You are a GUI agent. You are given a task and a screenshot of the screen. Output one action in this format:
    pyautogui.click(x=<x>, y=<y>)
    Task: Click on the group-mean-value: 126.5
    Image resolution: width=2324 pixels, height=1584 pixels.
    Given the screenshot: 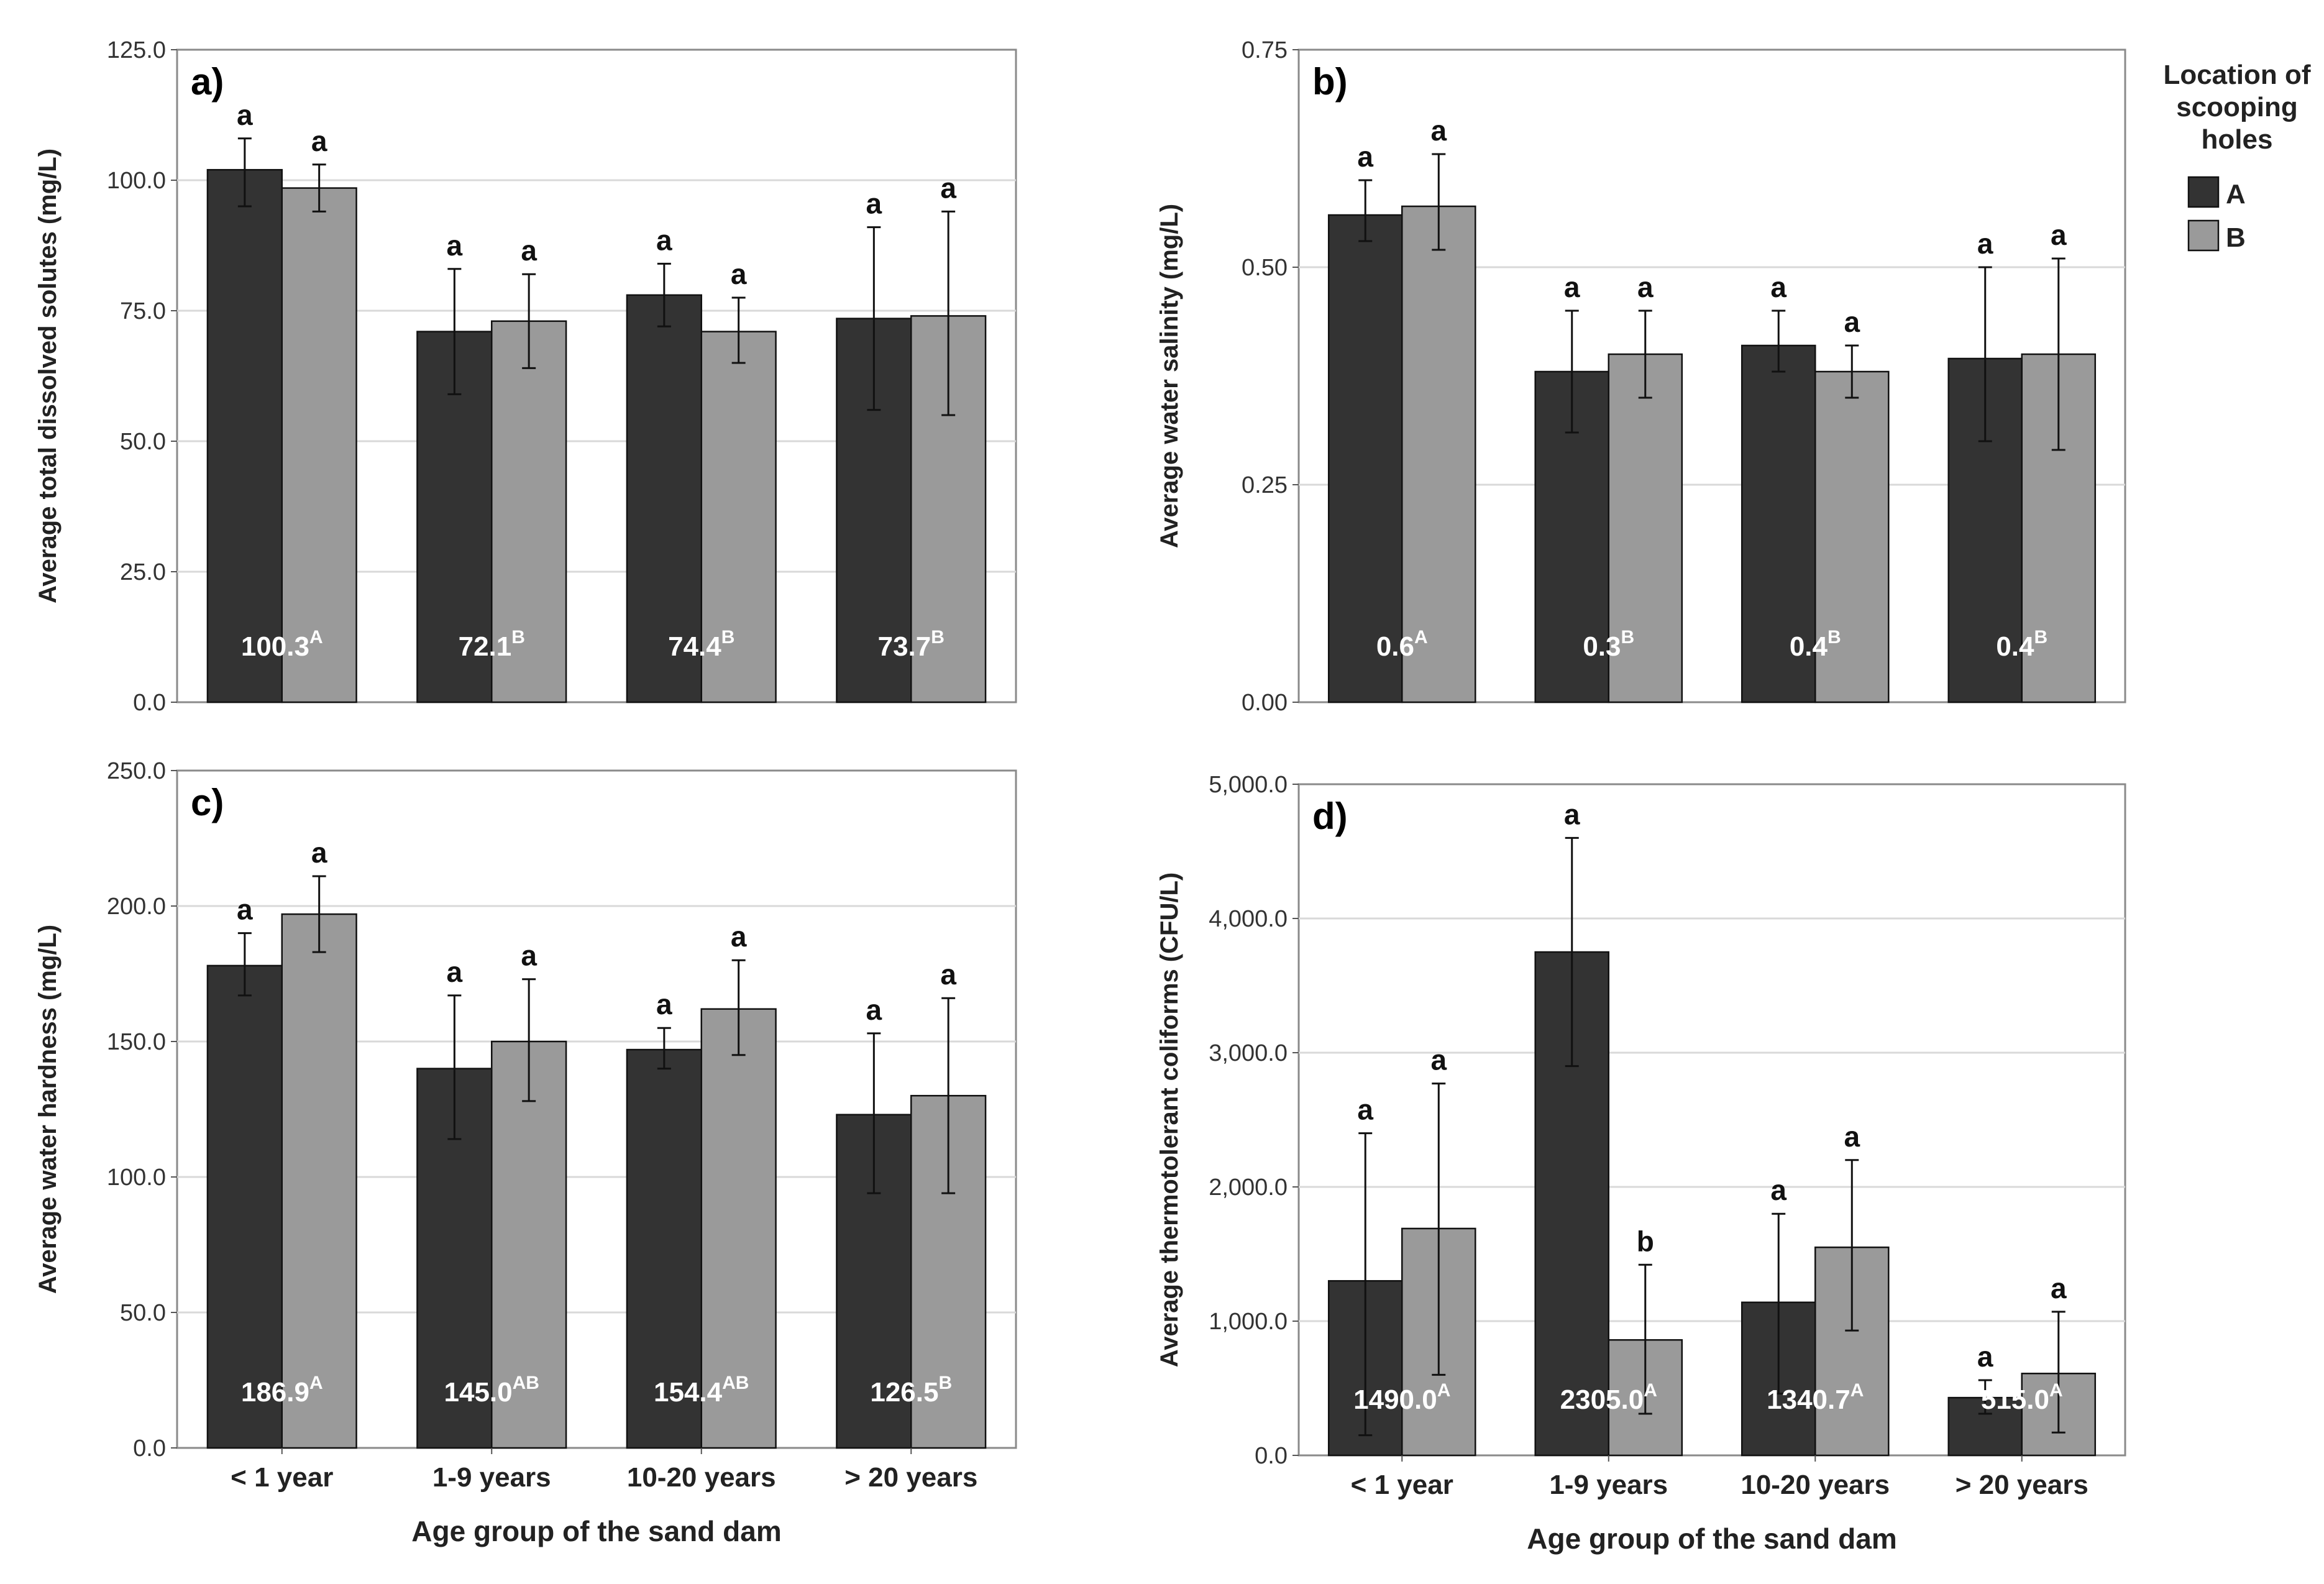 What is the action you would take?
    pyautogui.click(x=904, y=1392)
    